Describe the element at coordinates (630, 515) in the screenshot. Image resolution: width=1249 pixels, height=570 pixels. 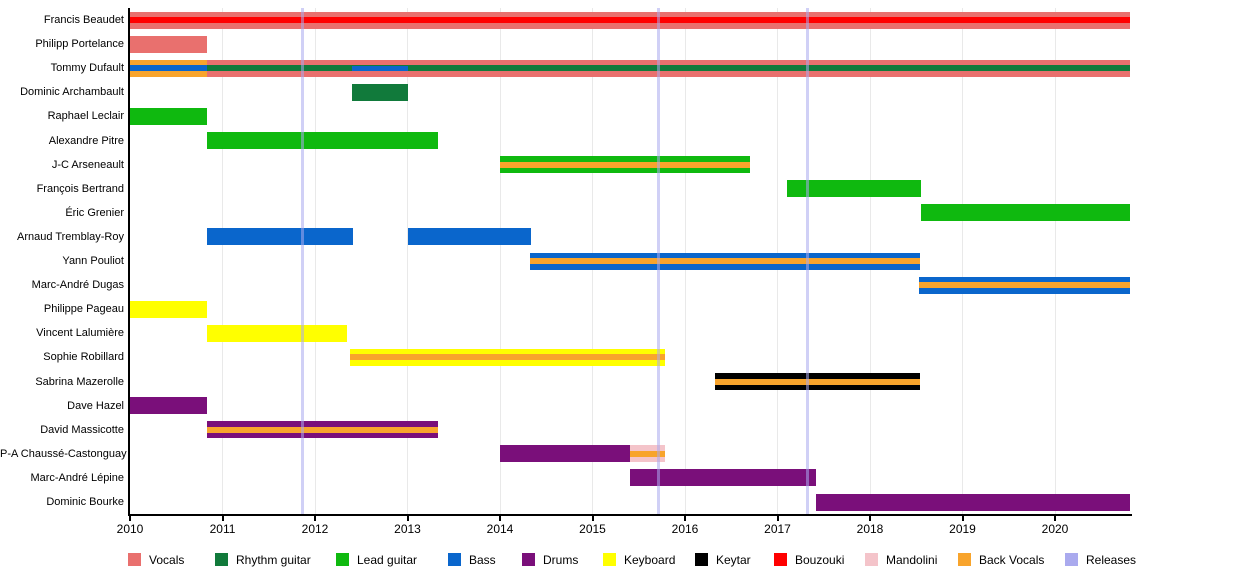
I see `x-axis-line` at that location.